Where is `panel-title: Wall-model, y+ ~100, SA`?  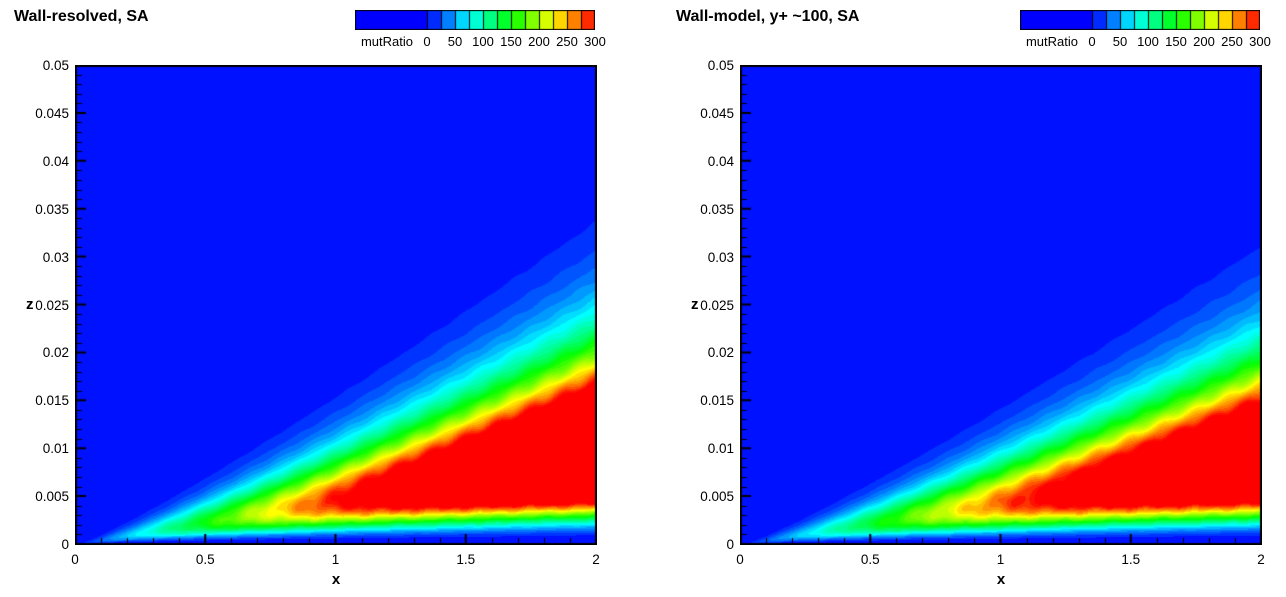
panel-title: Wall-model, y+ ~100, SA is located at coordinates (768, 16).